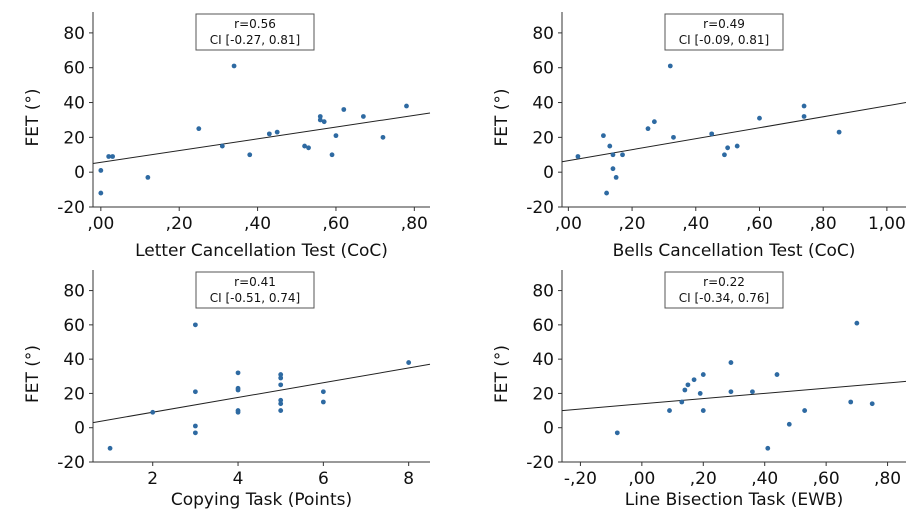 This screenshot has height=515, width=906. I want to click on regression-line, so click(733, 132).